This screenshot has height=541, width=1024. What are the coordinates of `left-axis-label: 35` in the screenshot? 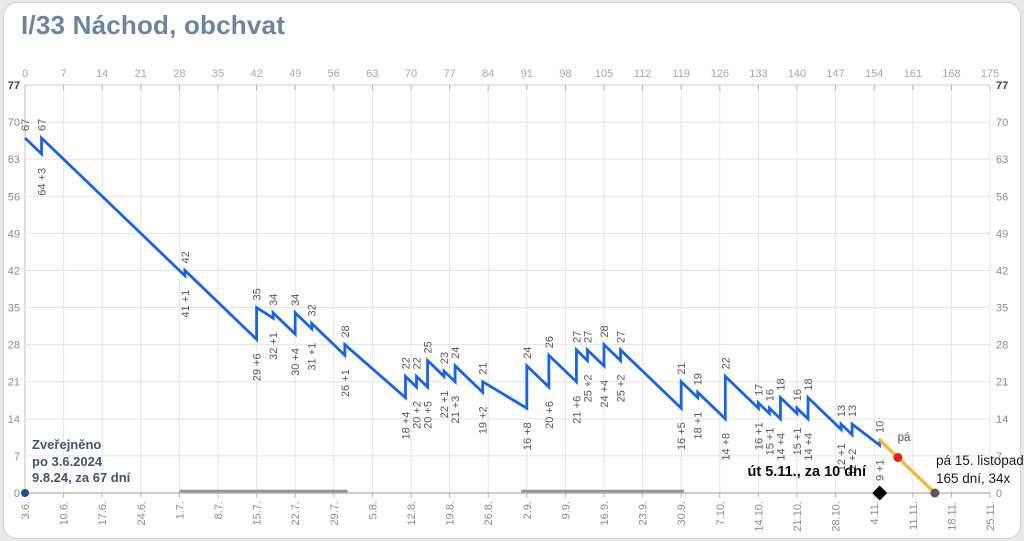 It's located at (14, 309).